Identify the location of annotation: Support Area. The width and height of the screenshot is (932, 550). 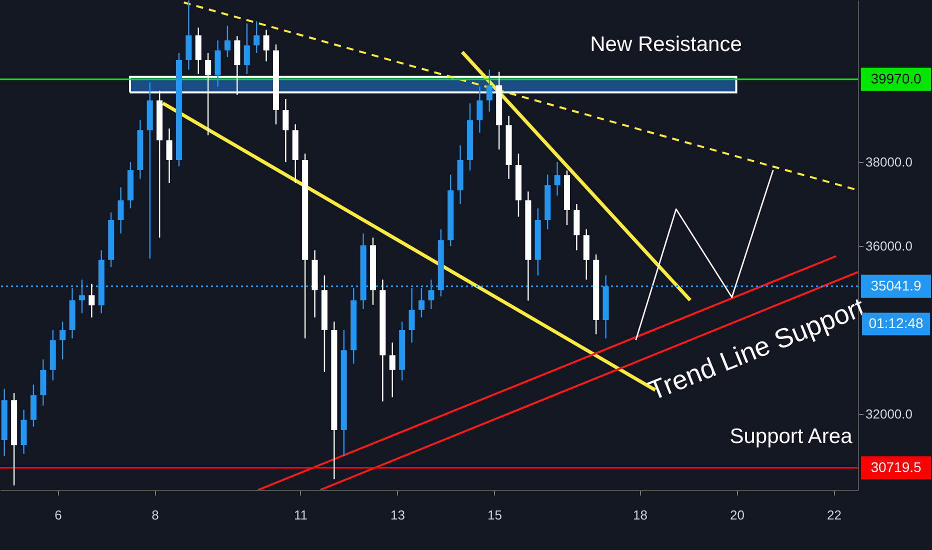
(791, 436).